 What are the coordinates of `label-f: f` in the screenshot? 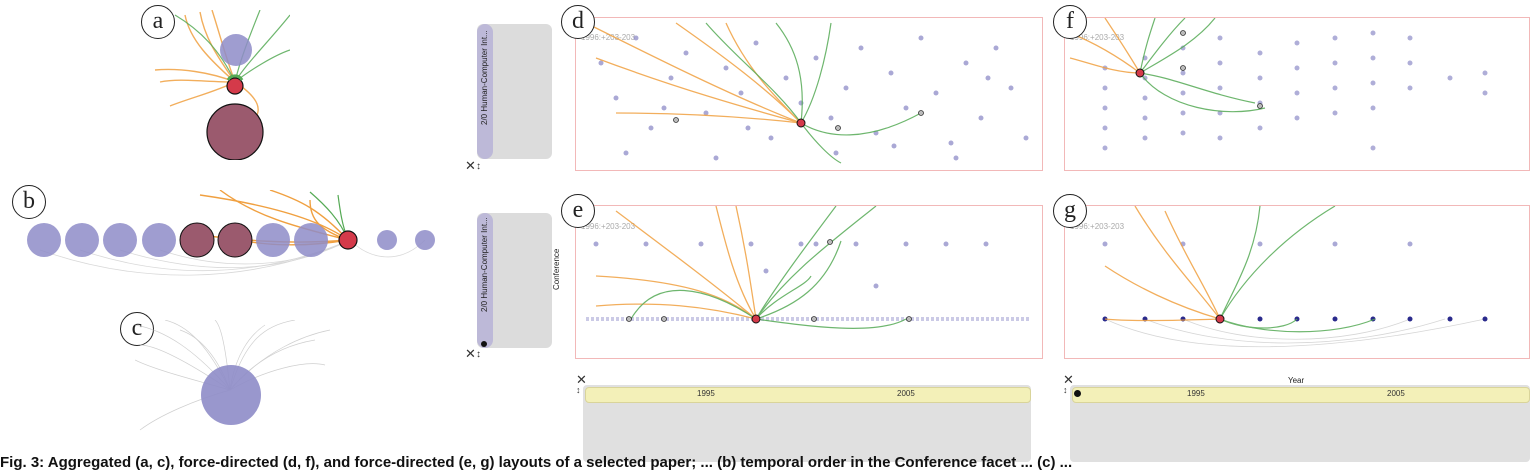 It's located at (1070, 22).